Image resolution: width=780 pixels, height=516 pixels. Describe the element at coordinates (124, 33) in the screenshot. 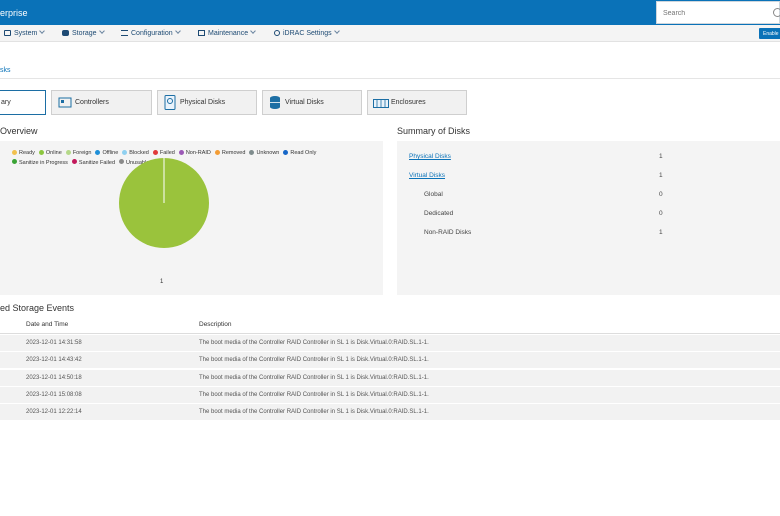

I see `configuration-icon` at that location.